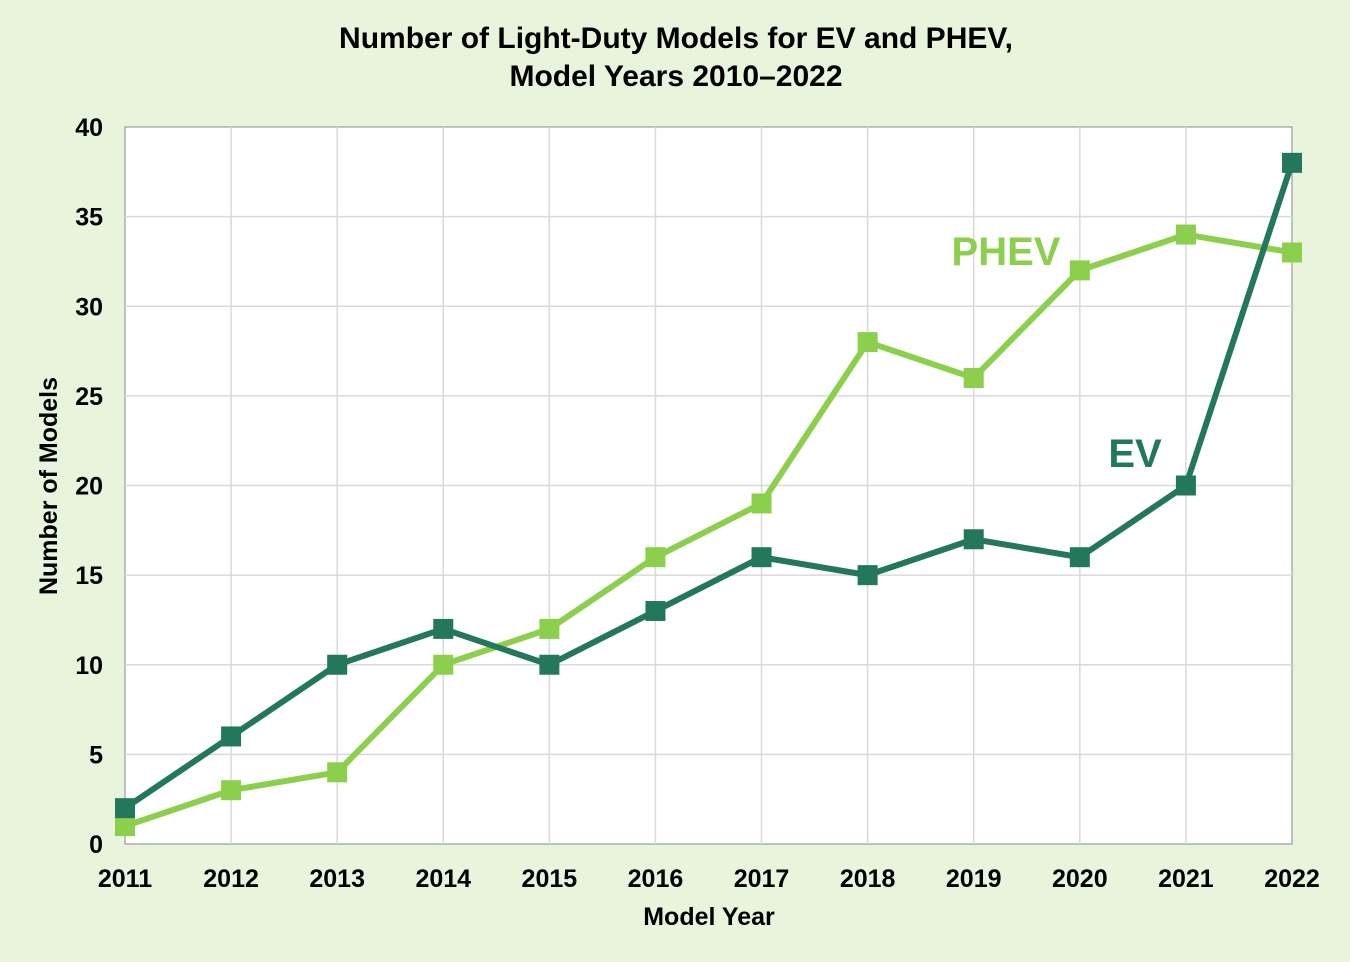  I want to click on x-tick-label: 2013, so click(337, 879).